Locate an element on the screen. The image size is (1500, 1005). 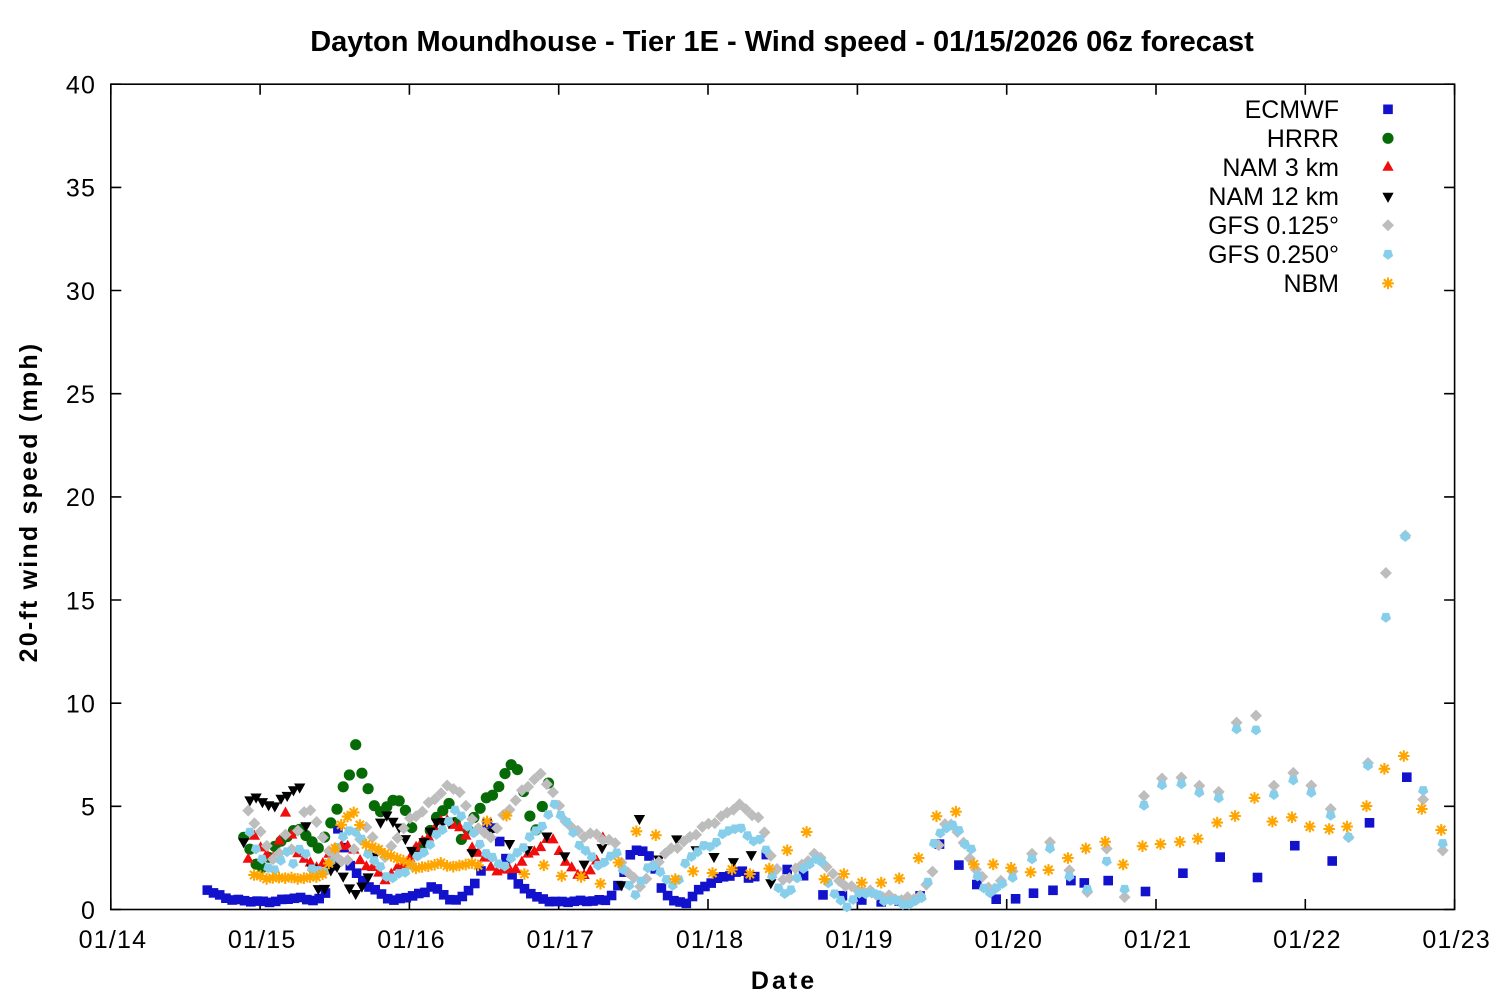
svg-text: GFS 0.250° is located at coordinates (1273, 255).